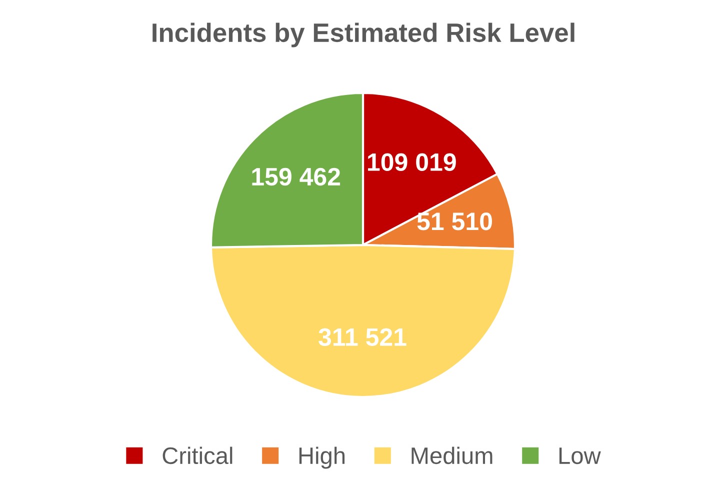  I want to click on legend-label: Medium, so click(452, 455).